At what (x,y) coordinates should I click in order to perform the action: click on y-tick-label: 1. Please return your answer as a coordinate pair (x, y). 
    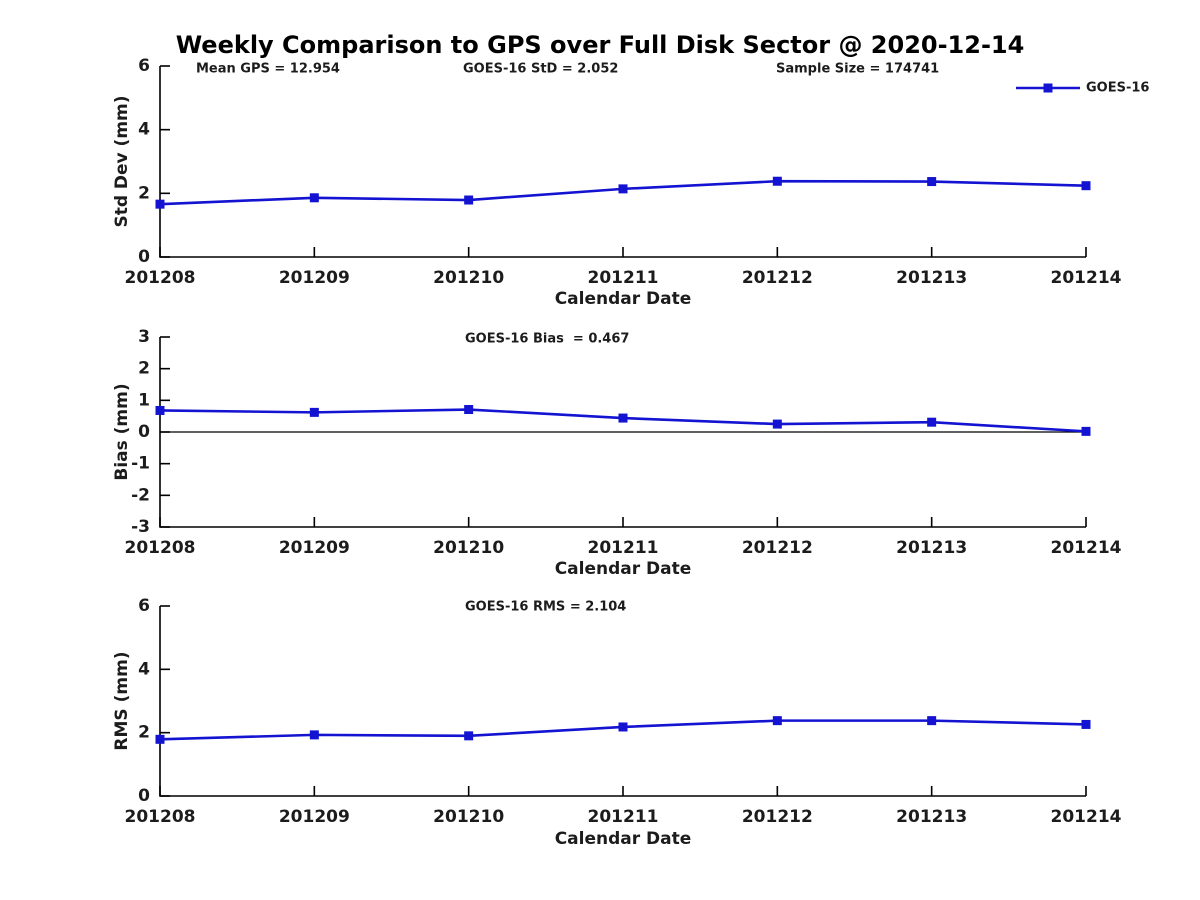
    Looking at the image, I should click on (144, 400).